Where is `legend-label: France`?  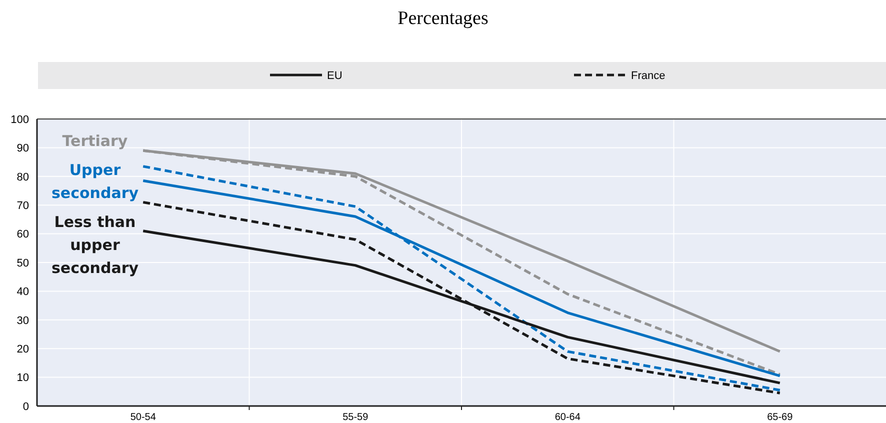
legend-label: France is located at coordinates (648, 76).